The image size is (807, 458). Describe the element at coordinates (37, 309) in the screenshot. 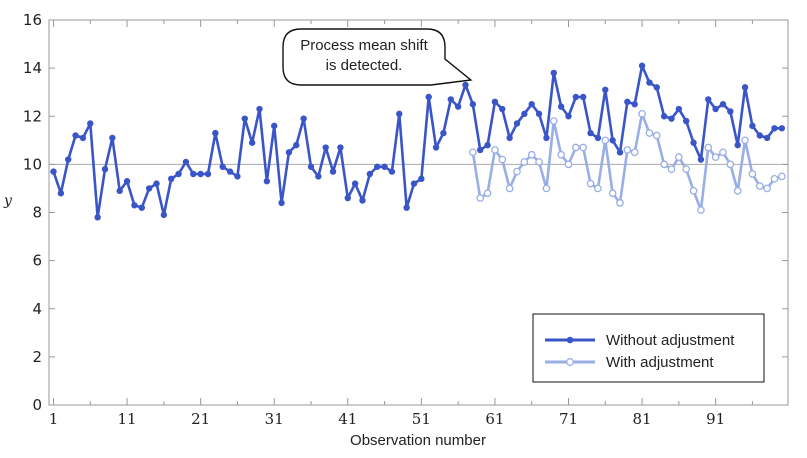

I see `y-tick-label: 4` at that location.